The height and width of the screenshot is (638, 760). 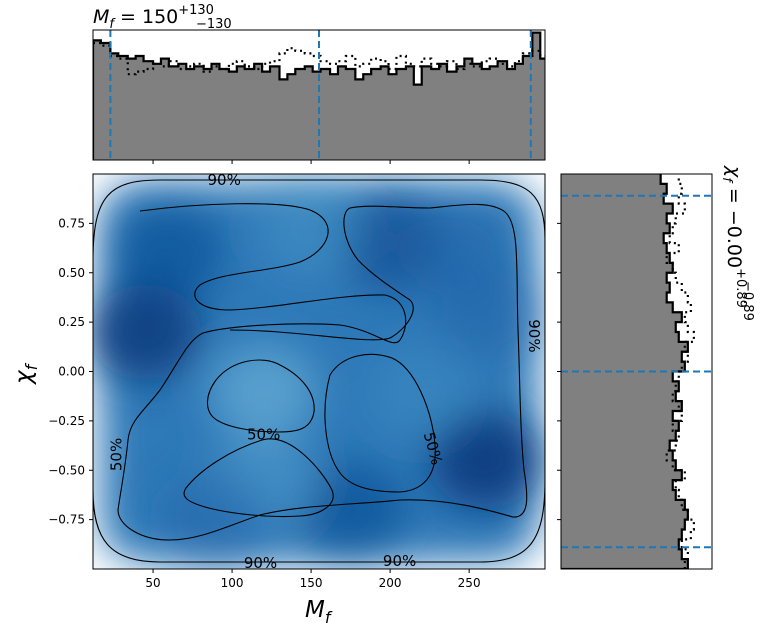 I want to click on svg-text: 0.00, so click(x=71, y=372).